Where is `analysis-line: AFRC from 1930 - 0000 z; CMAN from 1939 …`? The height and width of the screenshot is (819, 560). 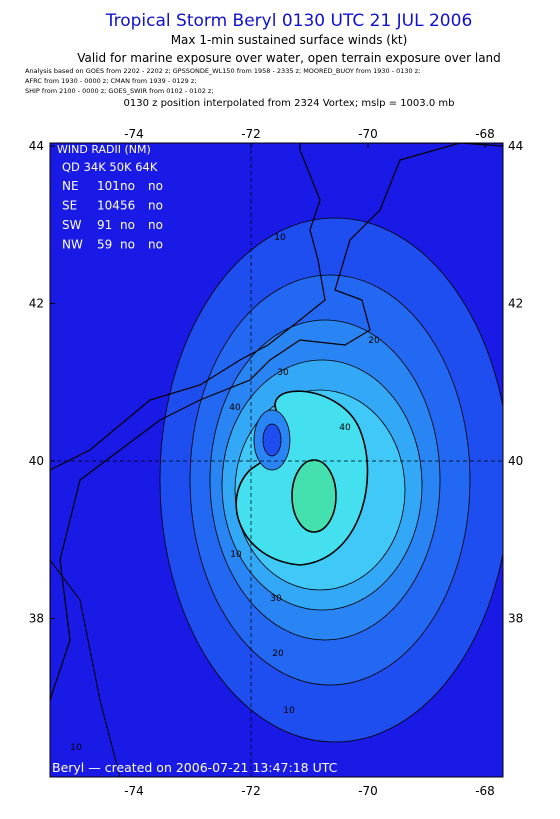
analysis-line: AFRC from 1930 - 0000 z; CMAN from 1939 … is located at coordinates (110, 81).